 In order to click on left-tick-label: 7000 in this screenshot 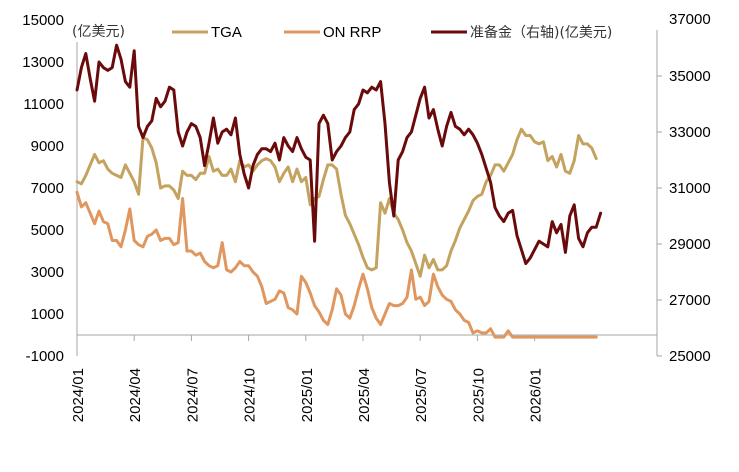, I will do `click(47, 188)`.